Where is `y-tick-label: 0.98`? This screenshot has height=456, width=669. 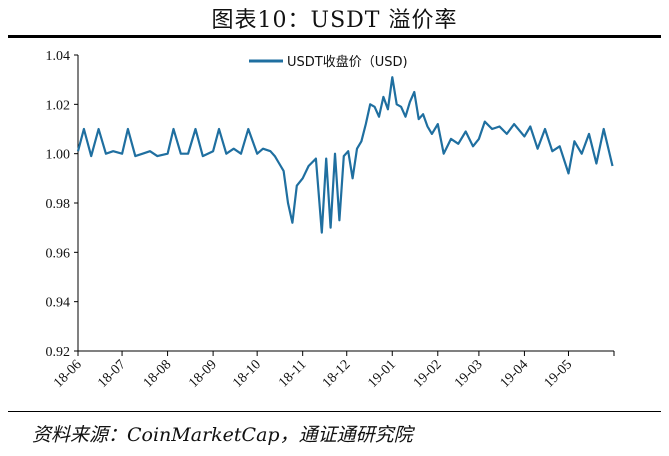 y-tick-label: 0.98 is located at coordinates (58, 204).